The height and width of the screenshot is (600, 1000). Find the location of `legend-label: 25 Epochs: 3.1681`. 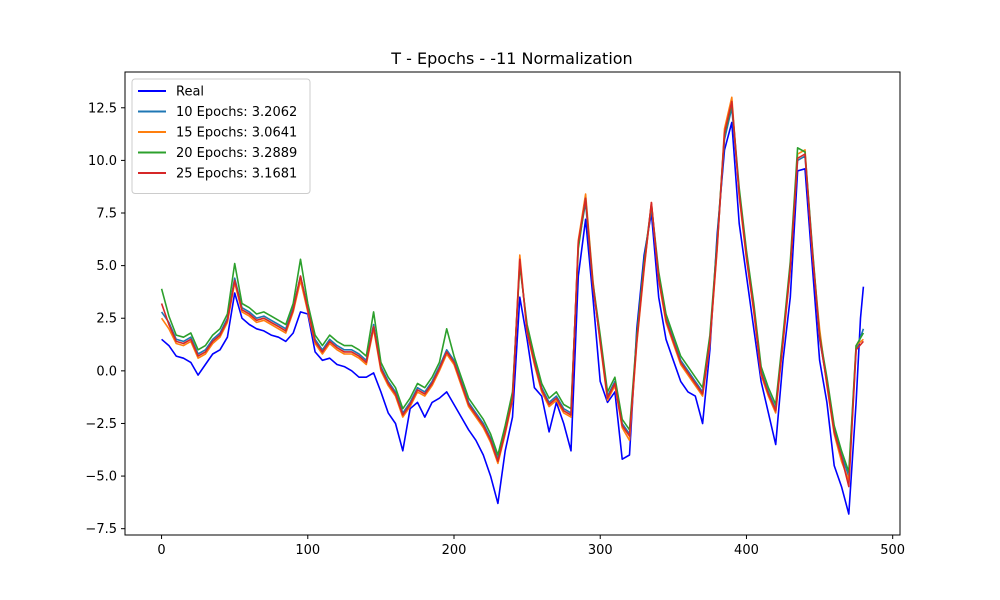

legend-label: 25 Epochs: 3.1681 is located at coordinates (236, 174).